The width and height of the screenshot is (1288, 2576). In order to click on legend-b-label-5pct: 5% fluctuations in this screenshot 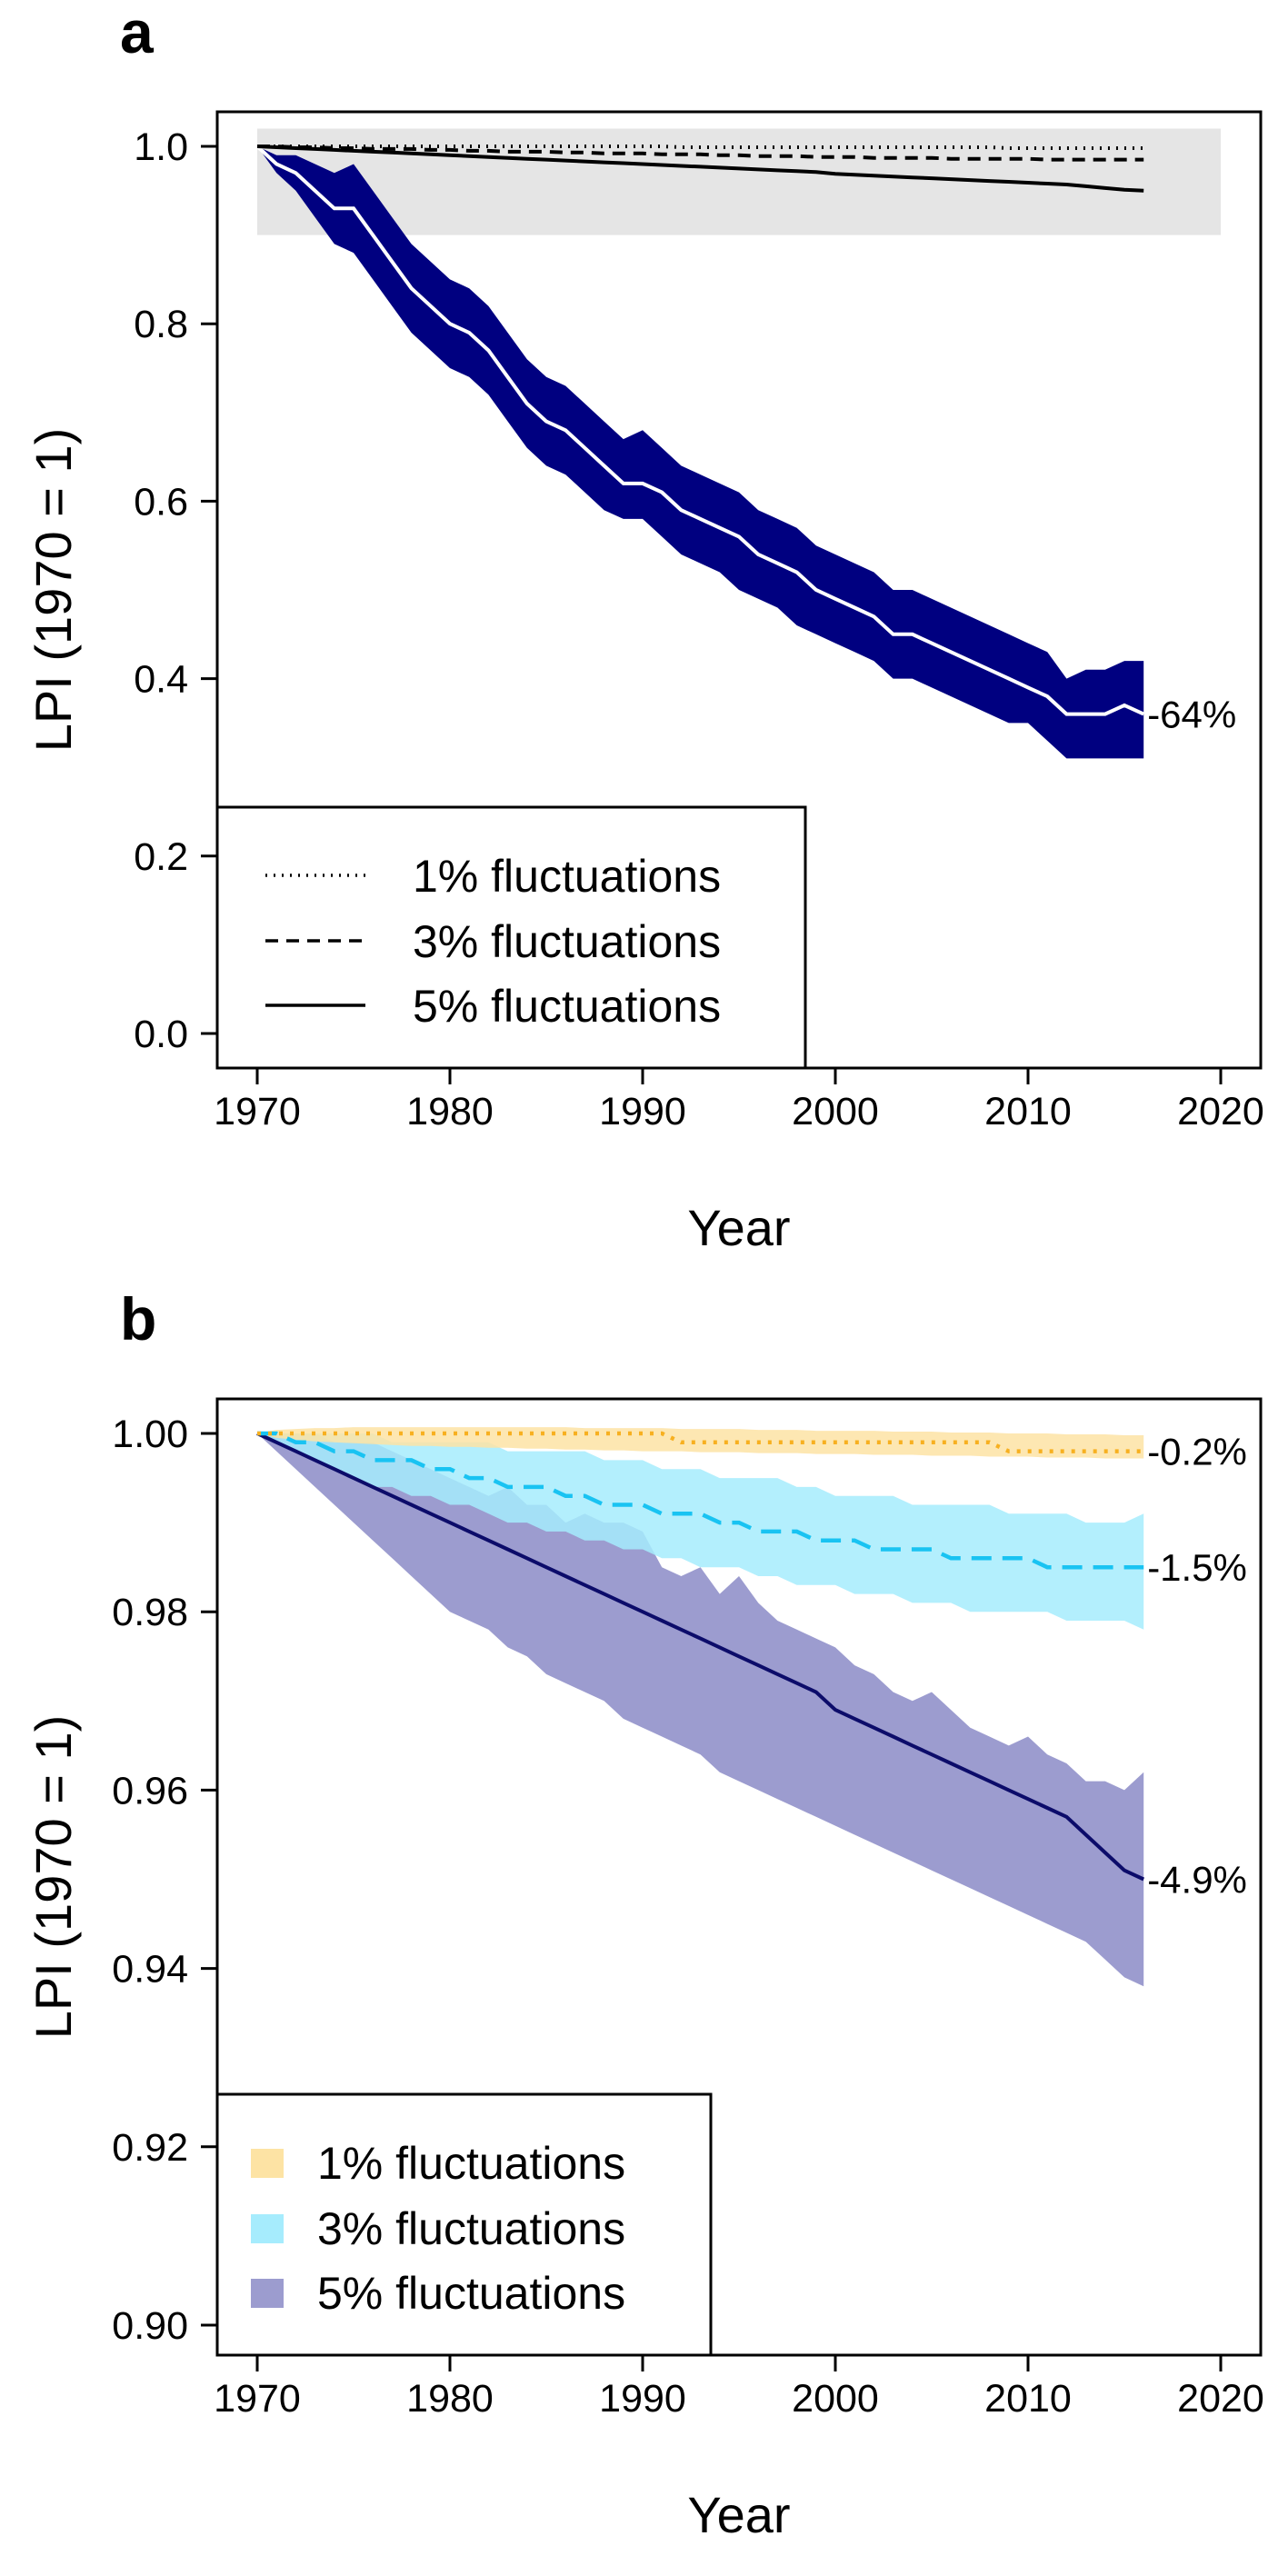, I will do `click(471, 2293)`.